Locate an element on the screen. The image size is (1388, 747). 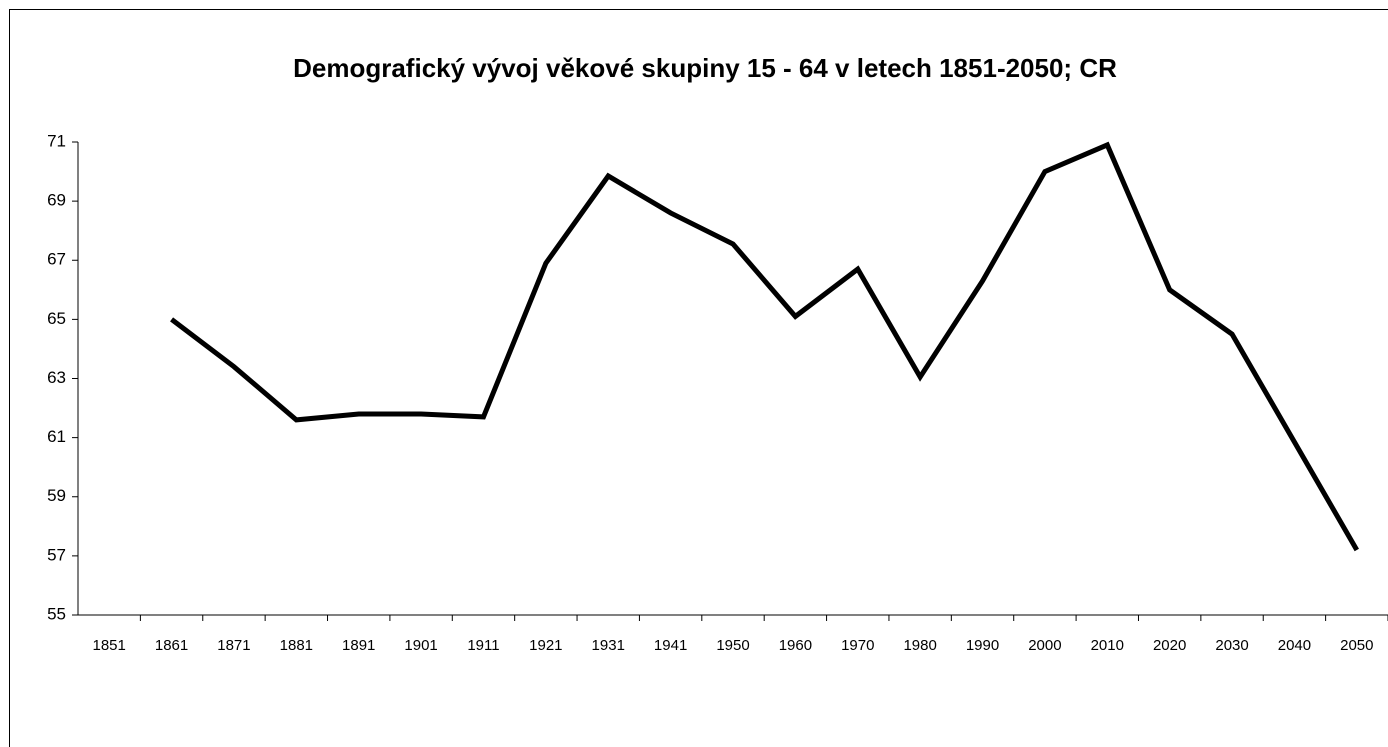
x-tick-label: 1990 is located at coordinates (982, 645).